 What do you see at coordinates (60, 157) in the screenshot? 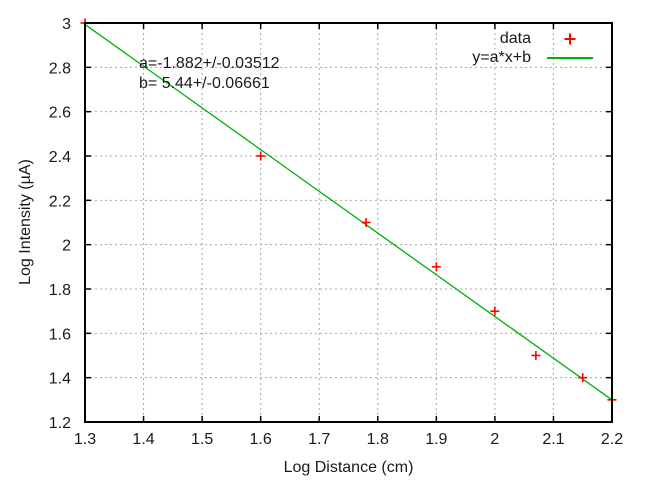
I see `y-tick-label: 2.4` at bounding box center [60, 157].